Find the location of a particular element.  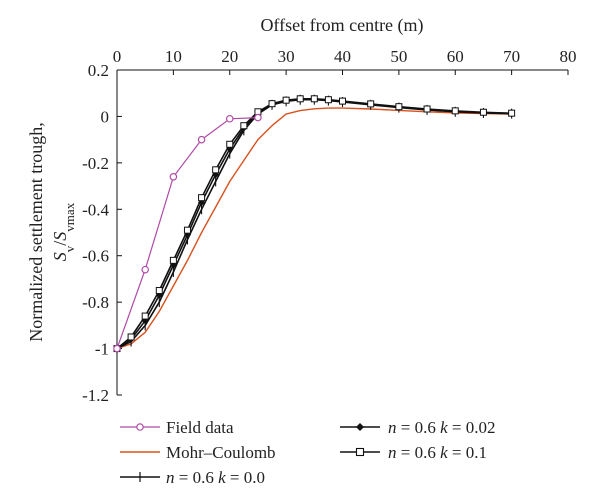

legend-marker-diamond is located at coordinates (360, 427).